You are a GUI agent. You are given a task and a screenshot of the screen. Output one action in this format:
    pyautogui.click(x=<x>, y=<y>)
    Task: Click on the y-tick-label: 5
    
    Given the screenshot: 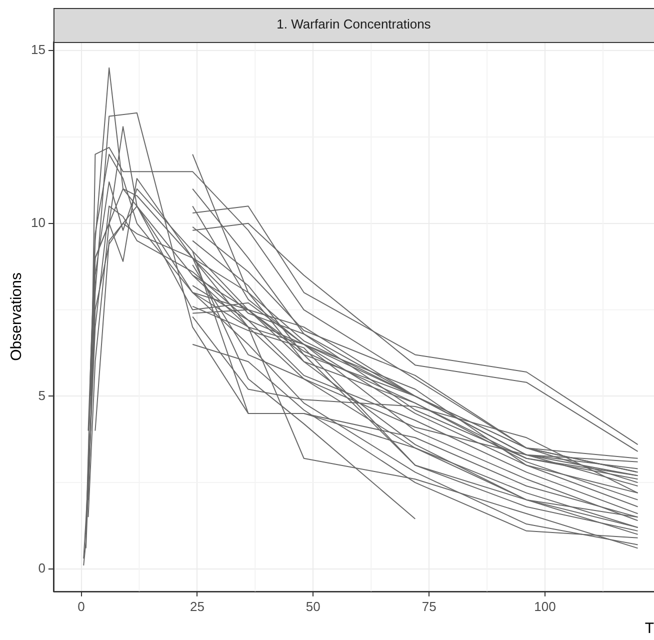 What is the action you would take?
    pyautogui.click(x=42, y=395)
    